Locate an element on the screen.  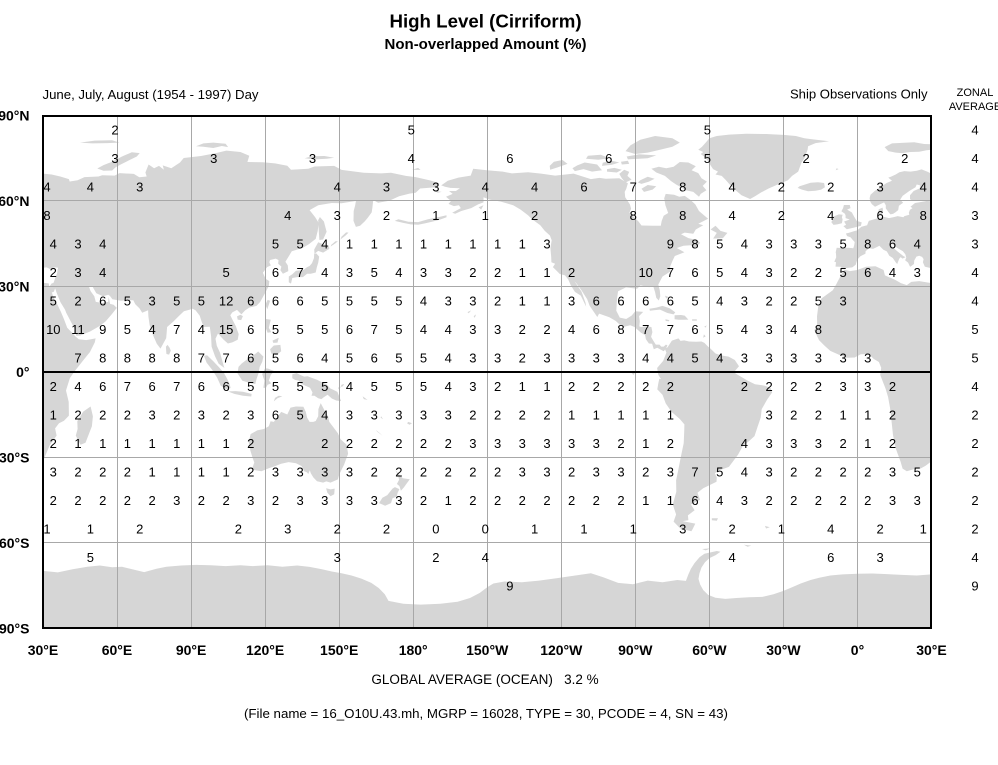
svg-text: 0 is located at coordinates (485, 528).